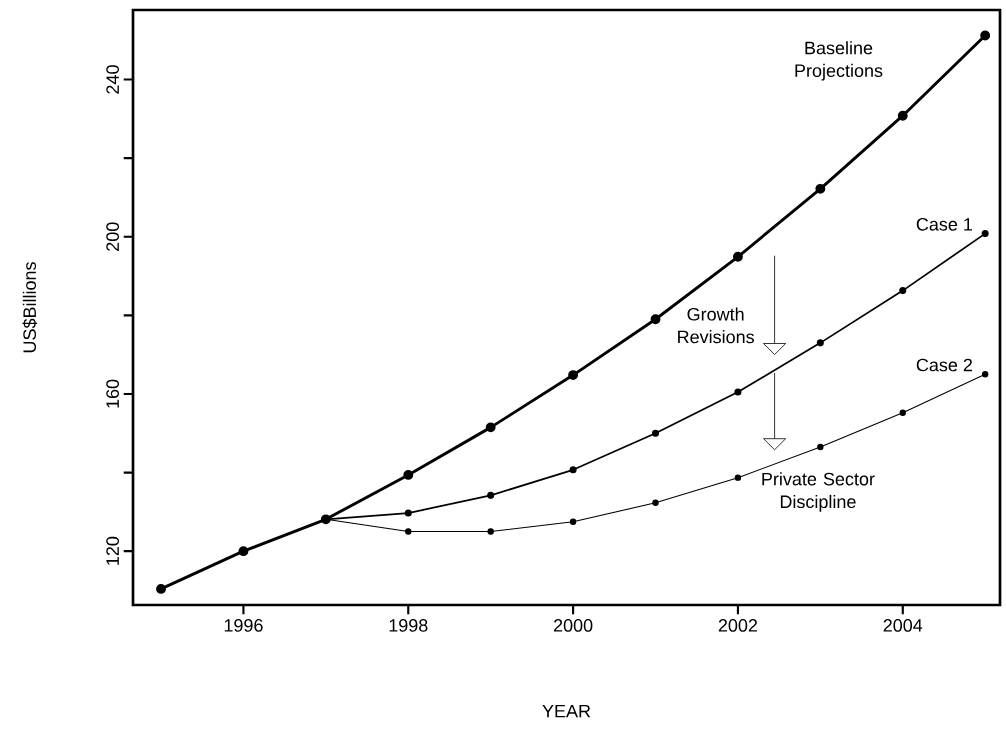 The width and height of the screenshot is (1006, 743). I want to click on annotation: Growth Revisions, so click(716, 325).